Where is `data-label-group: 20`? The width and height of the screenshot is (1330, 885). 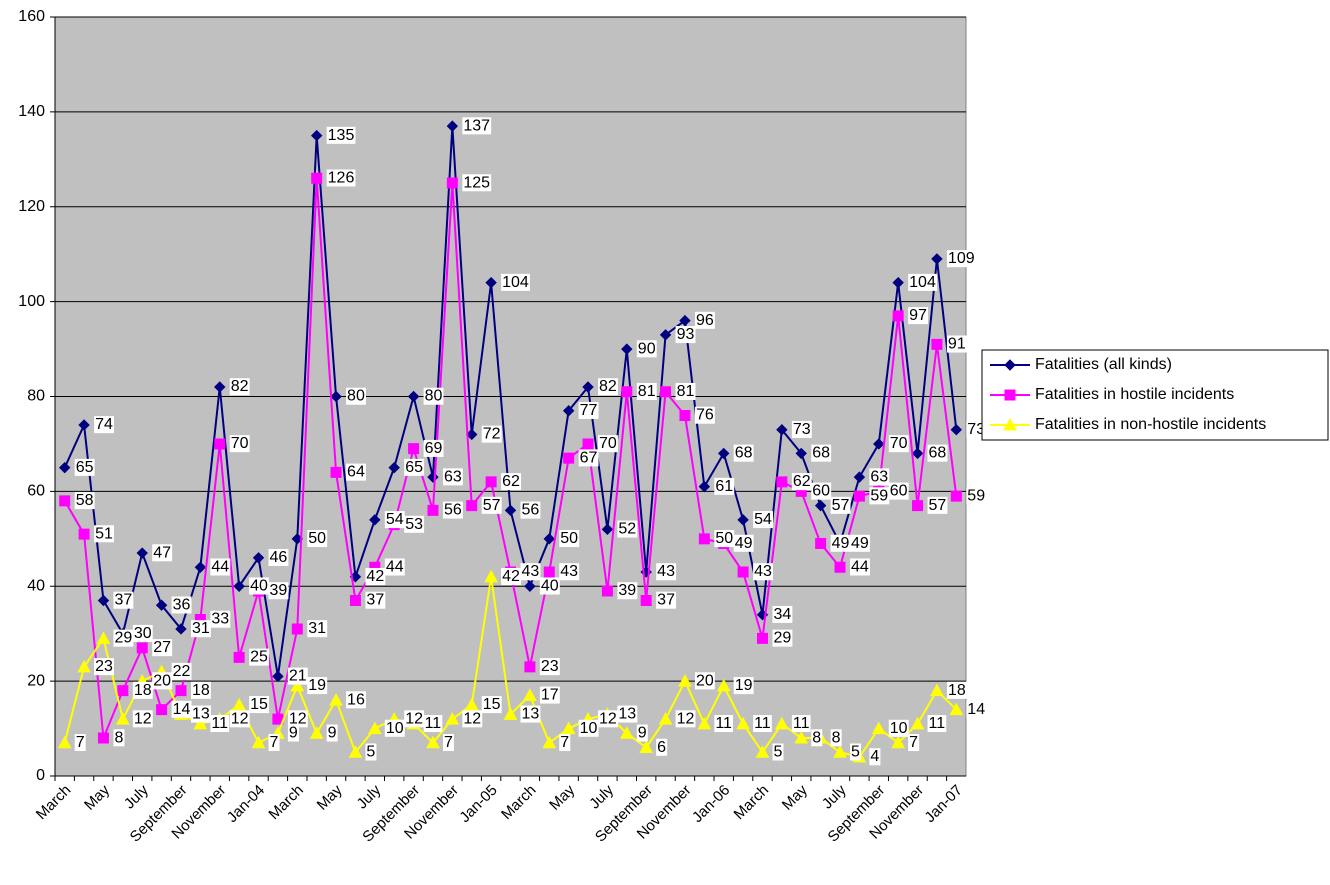 data-label-group: 20 is located at coordinates (704, 681).